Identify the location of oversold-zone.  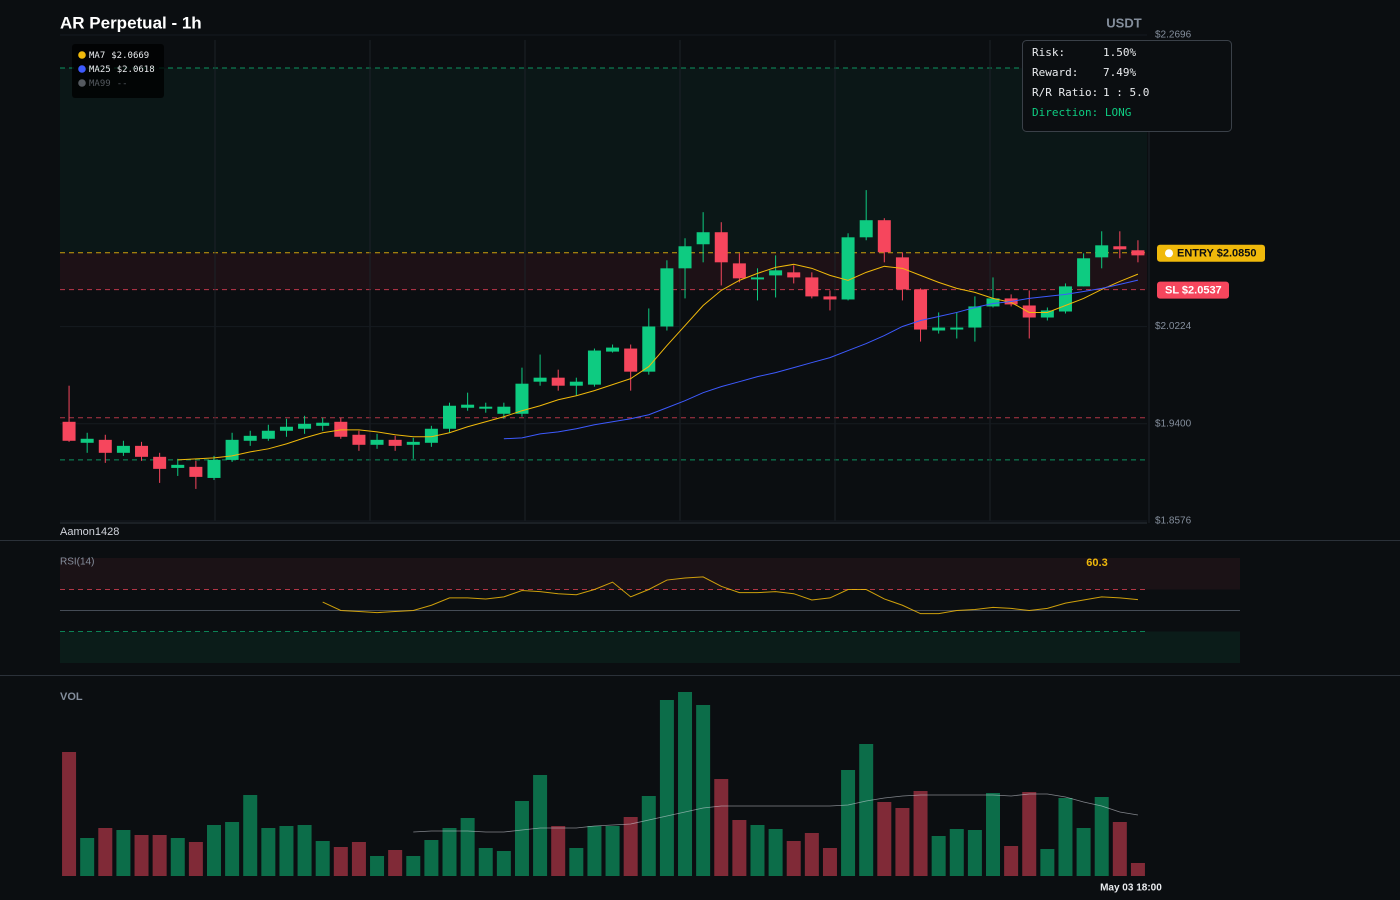
(650, 647).